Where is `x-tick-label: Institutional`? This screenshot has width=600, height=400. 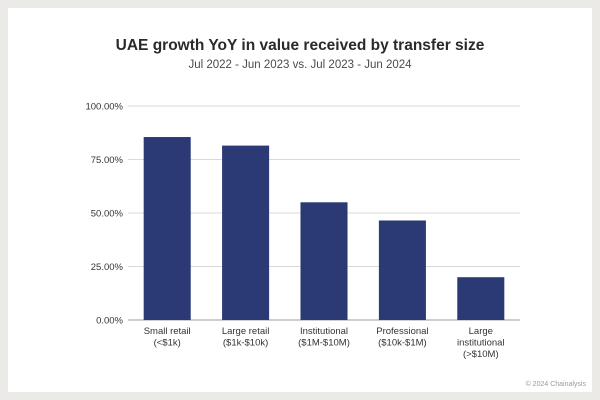 x-tick-label: Institutional is located at coordinates (324, 331).